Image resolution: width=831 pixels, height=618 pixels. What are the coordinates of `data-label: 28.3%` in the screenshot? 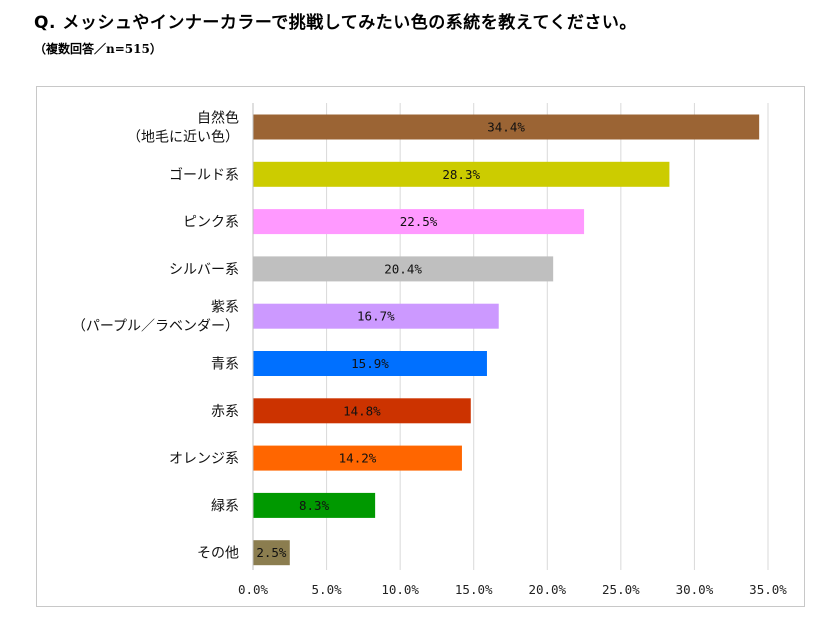 It's located at (461, 174).